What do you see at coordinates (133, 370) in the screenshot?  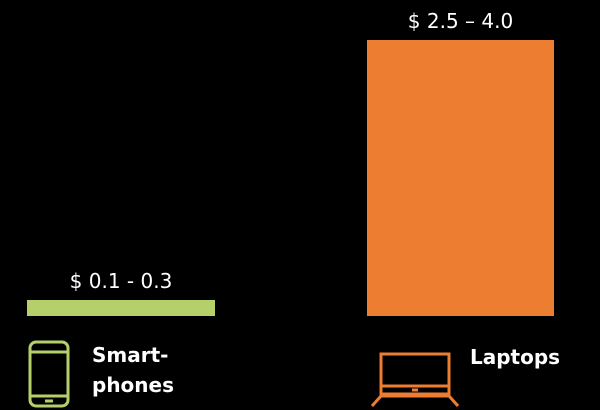 I see `category-label-smartphones: Smart- phones` at bounding box center [133, 370].